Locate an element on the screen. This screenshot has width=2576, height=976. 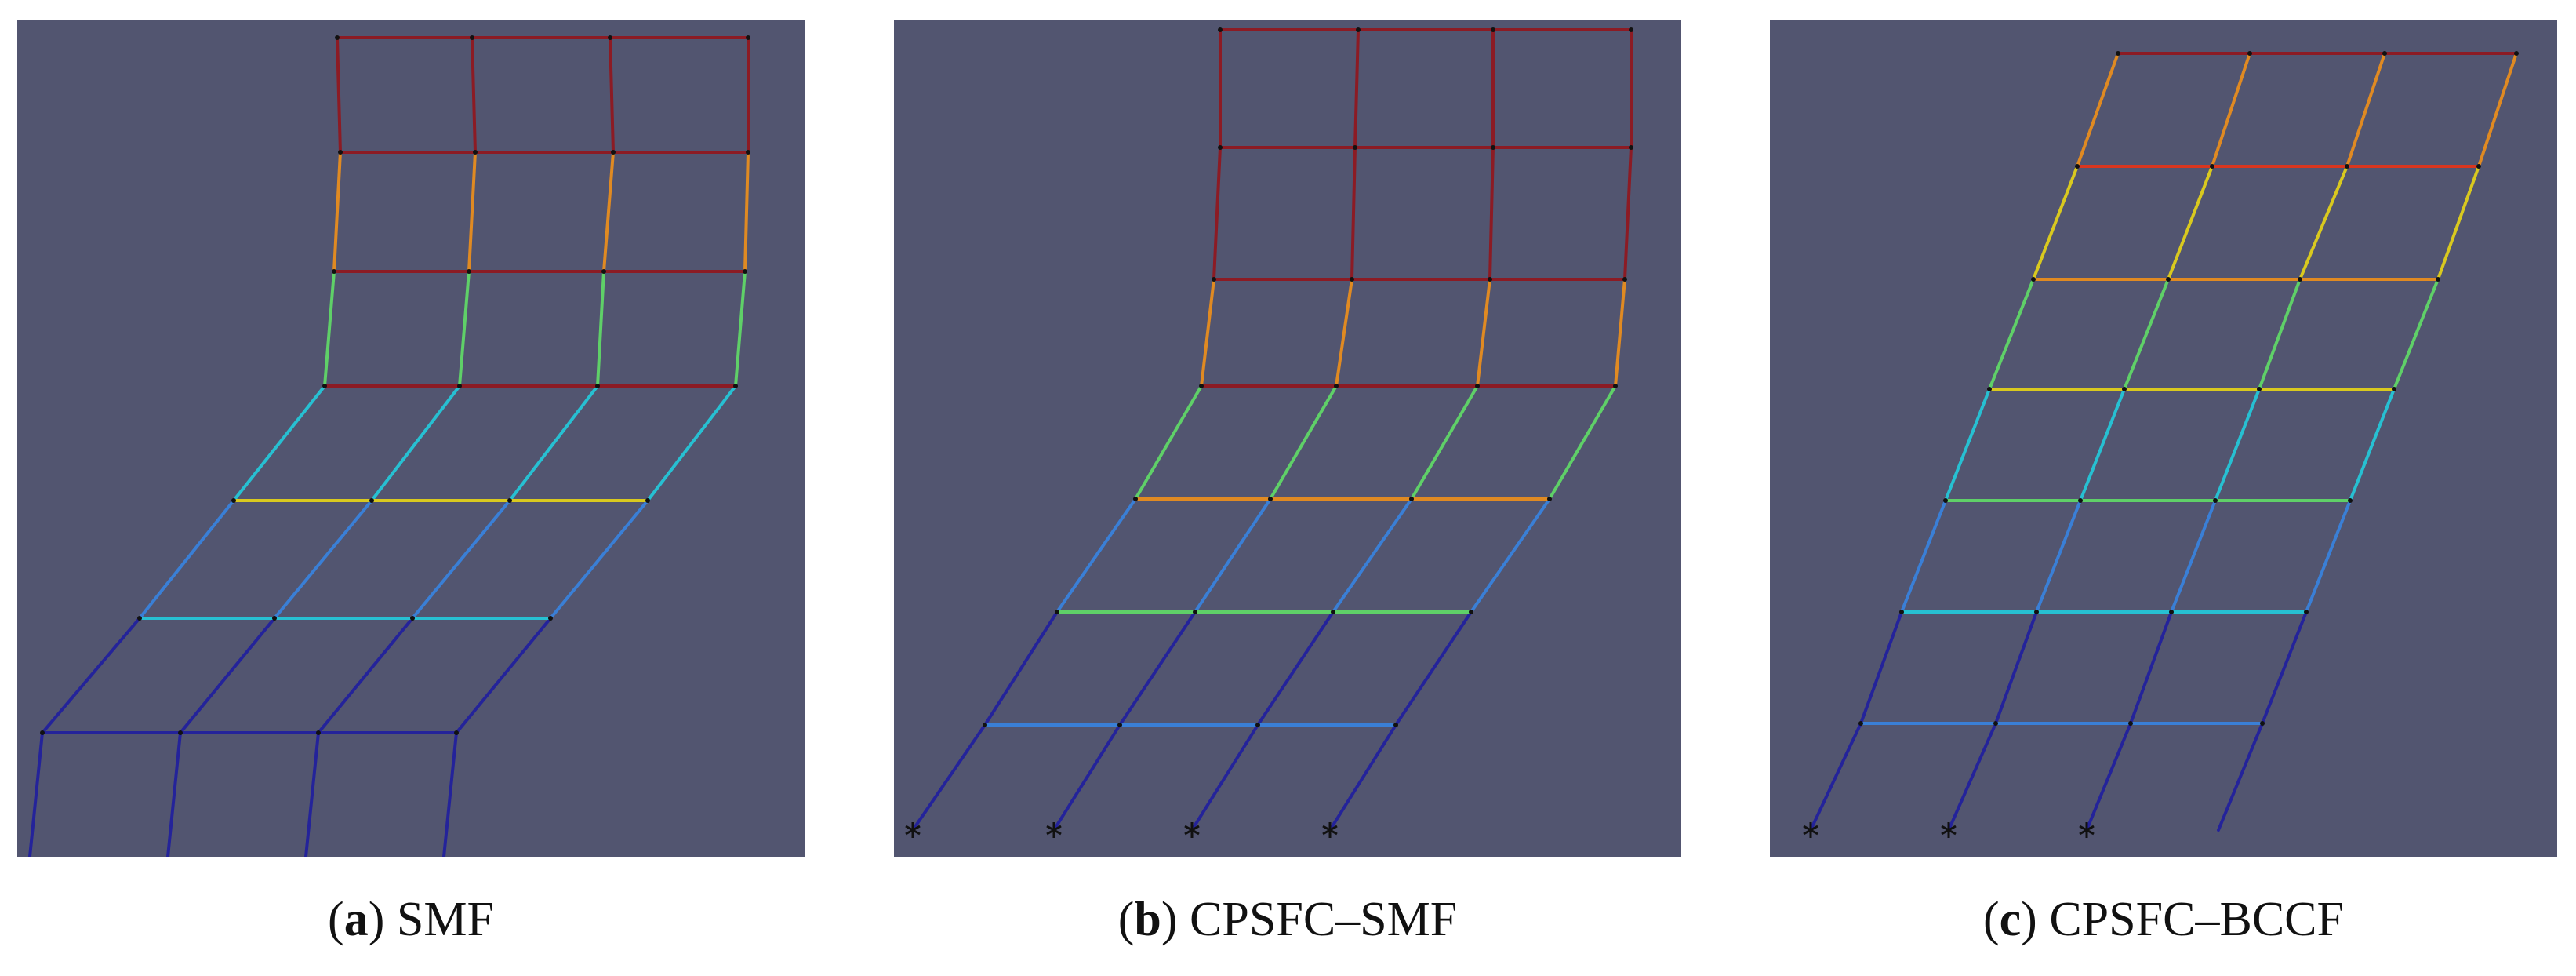
caption-title: CPSFC–BCCF is located at coordinates (2197, 919).